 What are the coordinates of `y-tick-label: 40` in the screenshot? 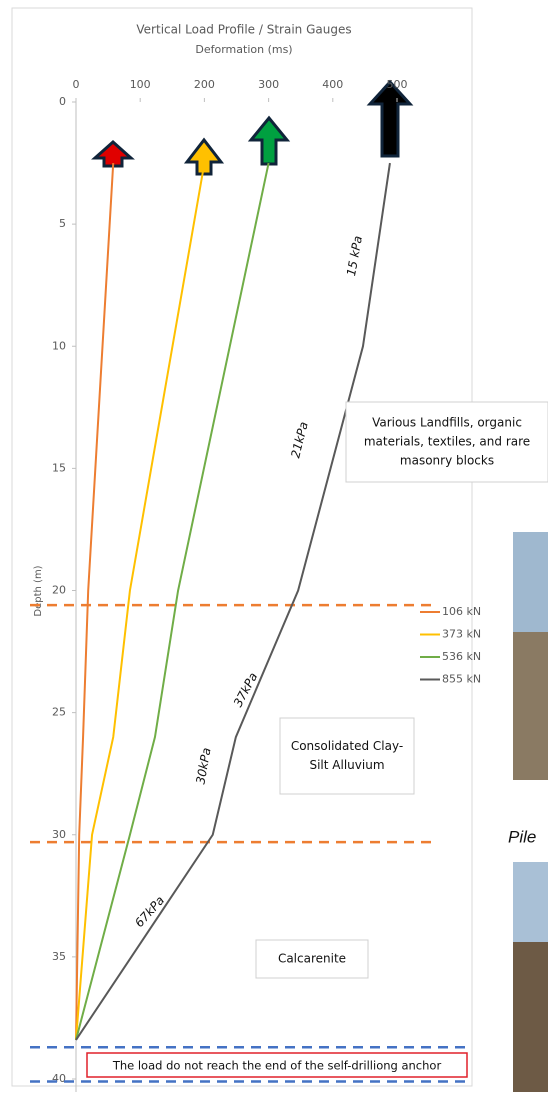 It's located at (59, 1078).